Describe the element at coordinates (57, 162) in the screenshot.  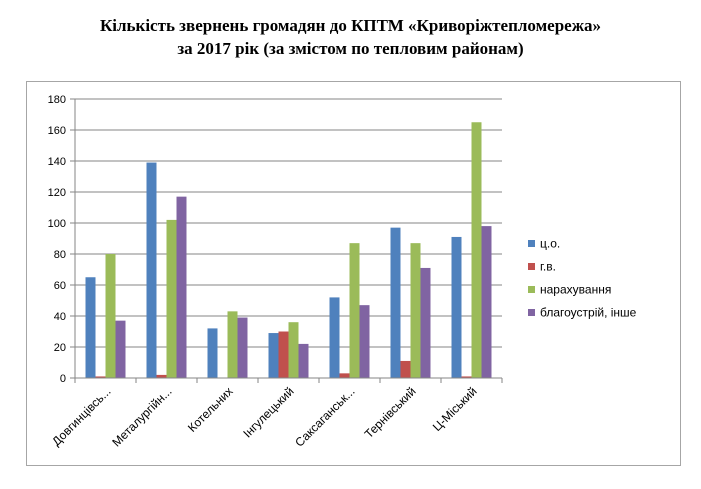
I see `y-tick-label-7: 140` at that location.